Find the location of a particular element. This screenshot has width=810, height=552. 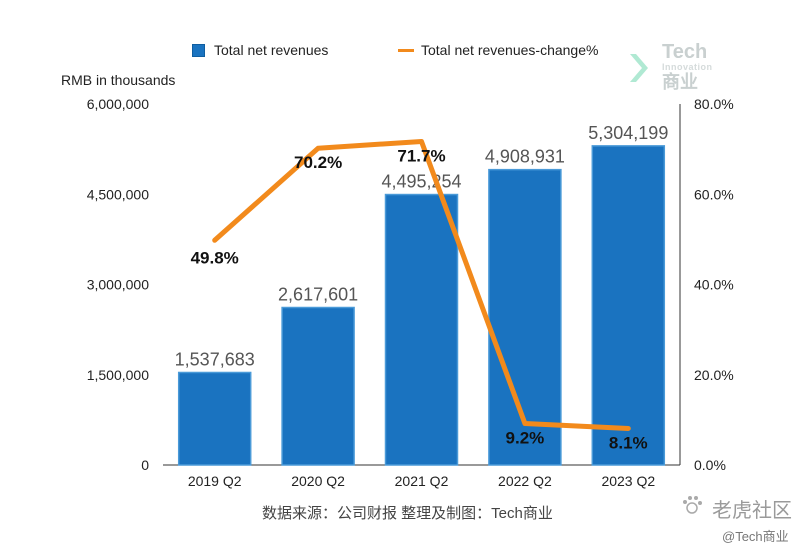

x-tick-label: 2022 Q2 is located at coordinates (525, 481).